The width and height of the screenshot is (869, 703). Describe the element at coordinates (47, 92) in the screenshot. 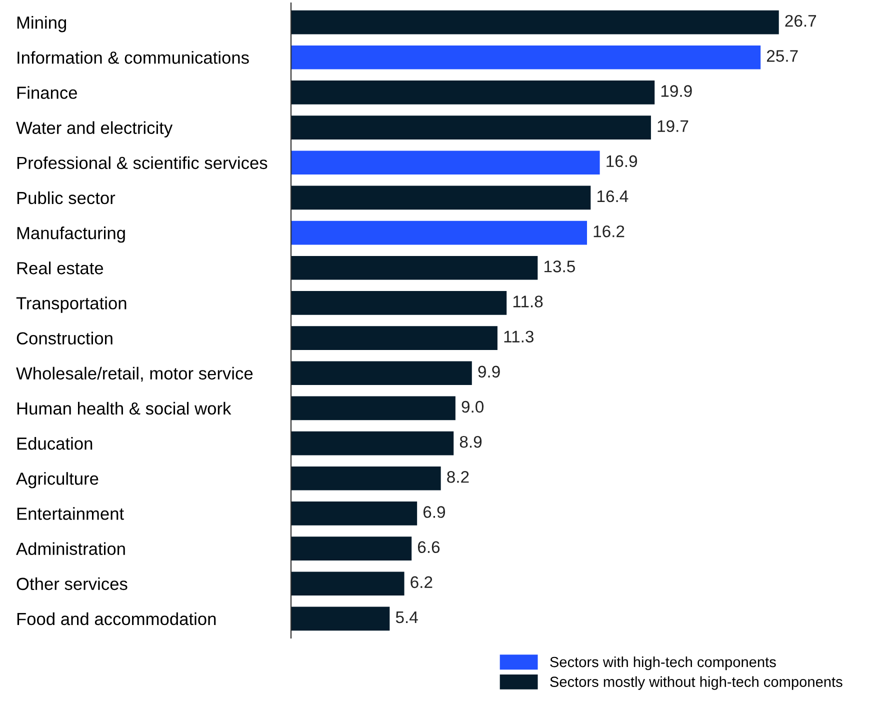

I see `y-tick-label: Finance` at that location.